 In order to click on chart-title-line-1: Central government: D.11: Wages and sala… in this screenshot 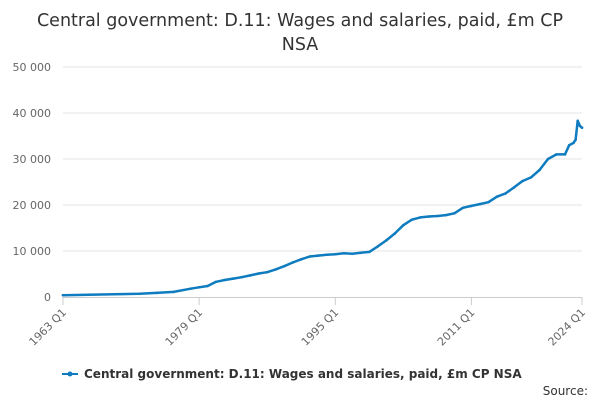, I will do `click(300, 21)`.